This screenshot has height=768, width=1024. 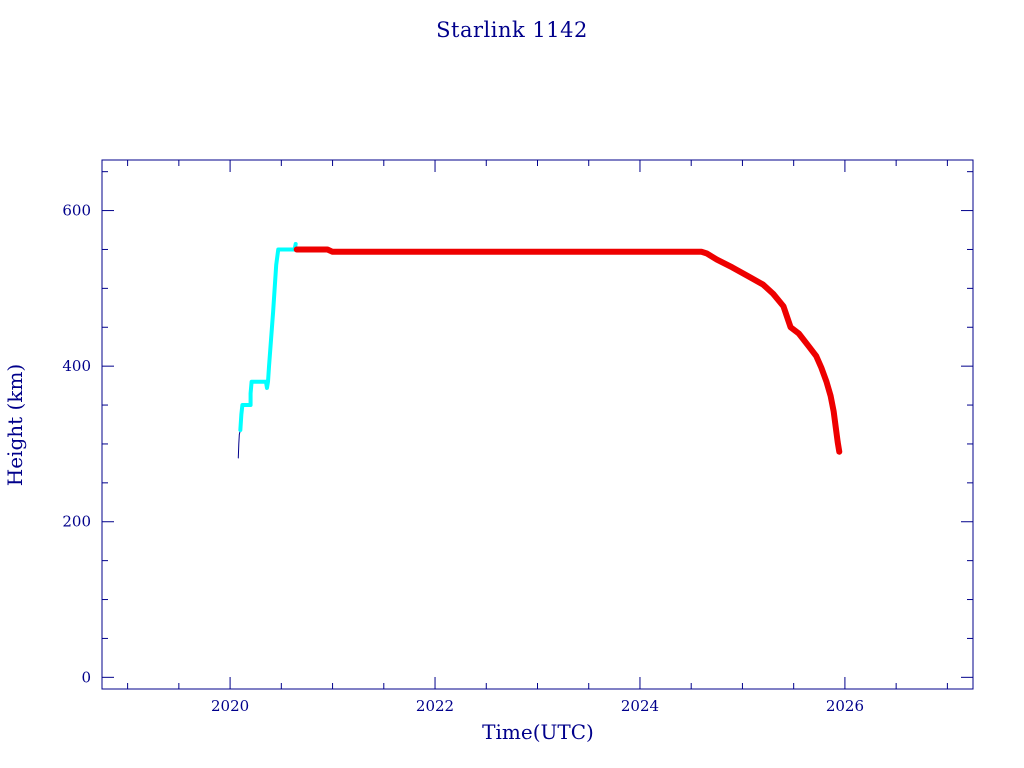 I want to click on chart-title: Starlink 1142, so click(x=512, y=30).